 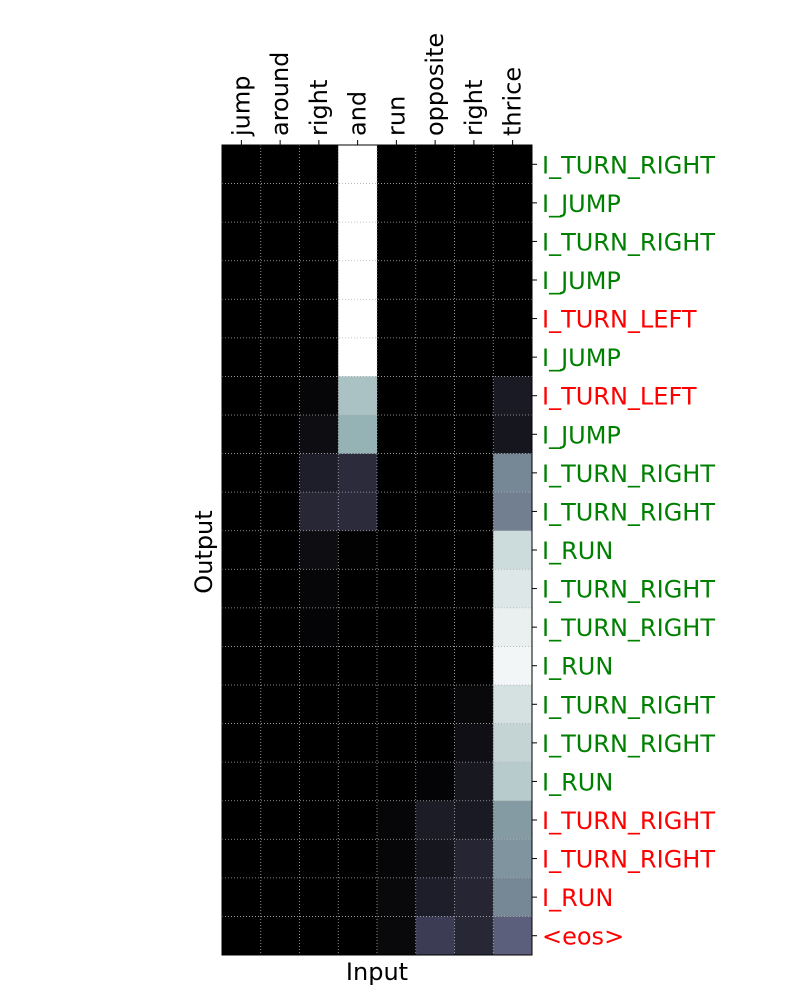 I want to click on x-tick-label: thrice, so click(x=513, y=101).